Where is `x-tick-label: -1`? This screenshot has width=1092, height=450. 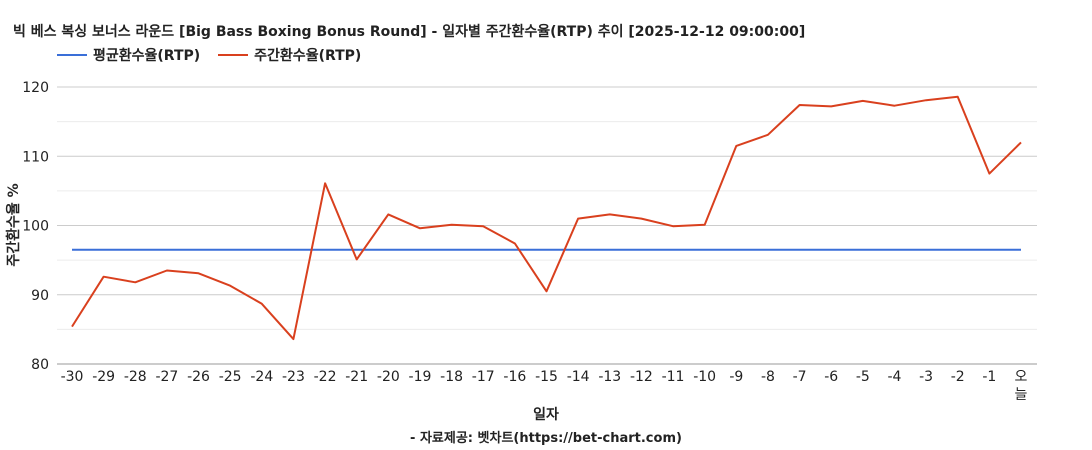 x-tick-label: -1 is located at coordinates (989, 377).